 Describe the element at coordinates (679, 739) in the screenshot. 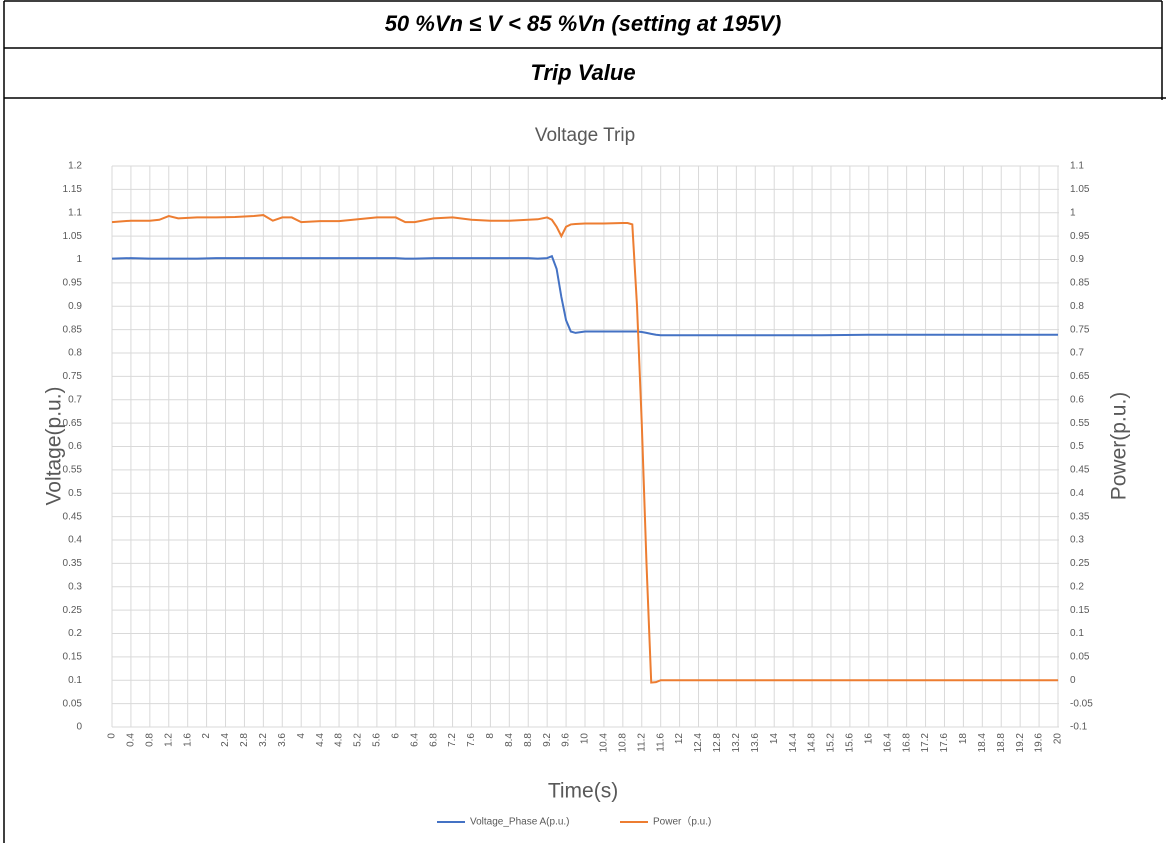

I see `x-tick-label: 12` at that location.